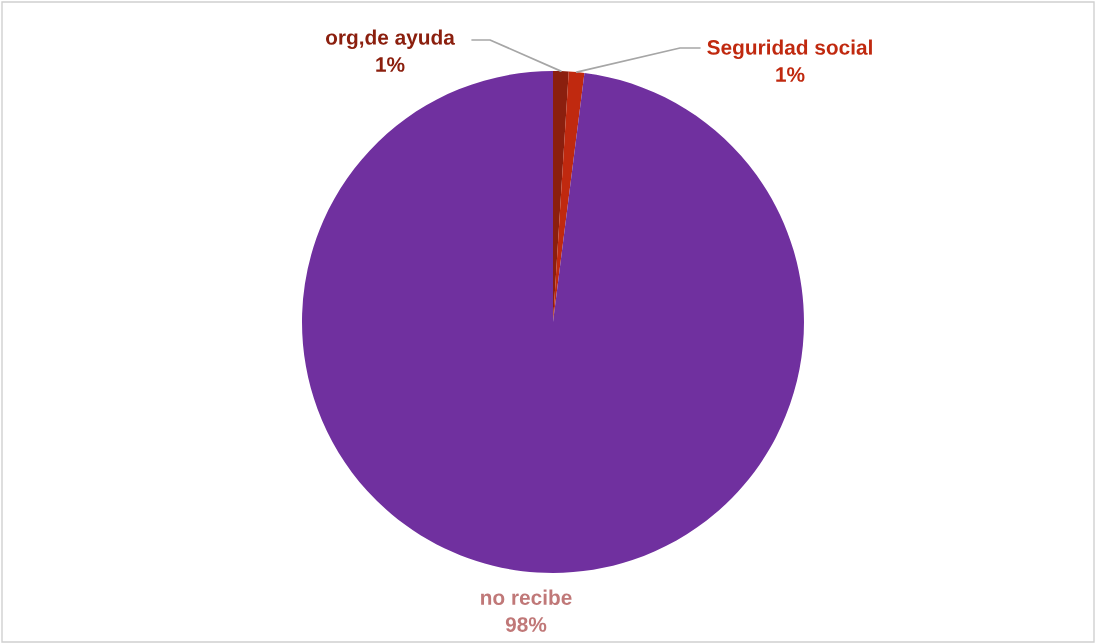 Image resolution: width=1096 pixels, height=644 pixels. I want to click on slice-label: no recibe, so click(526, 597).